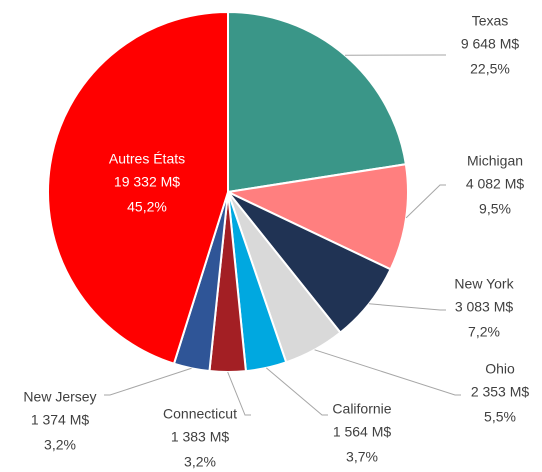 The image size is (542, 472). What do you see at coordinates (200, 414) in the screenshot?
I see `slice-name: Connecticut` at bounding box center [200, 414].